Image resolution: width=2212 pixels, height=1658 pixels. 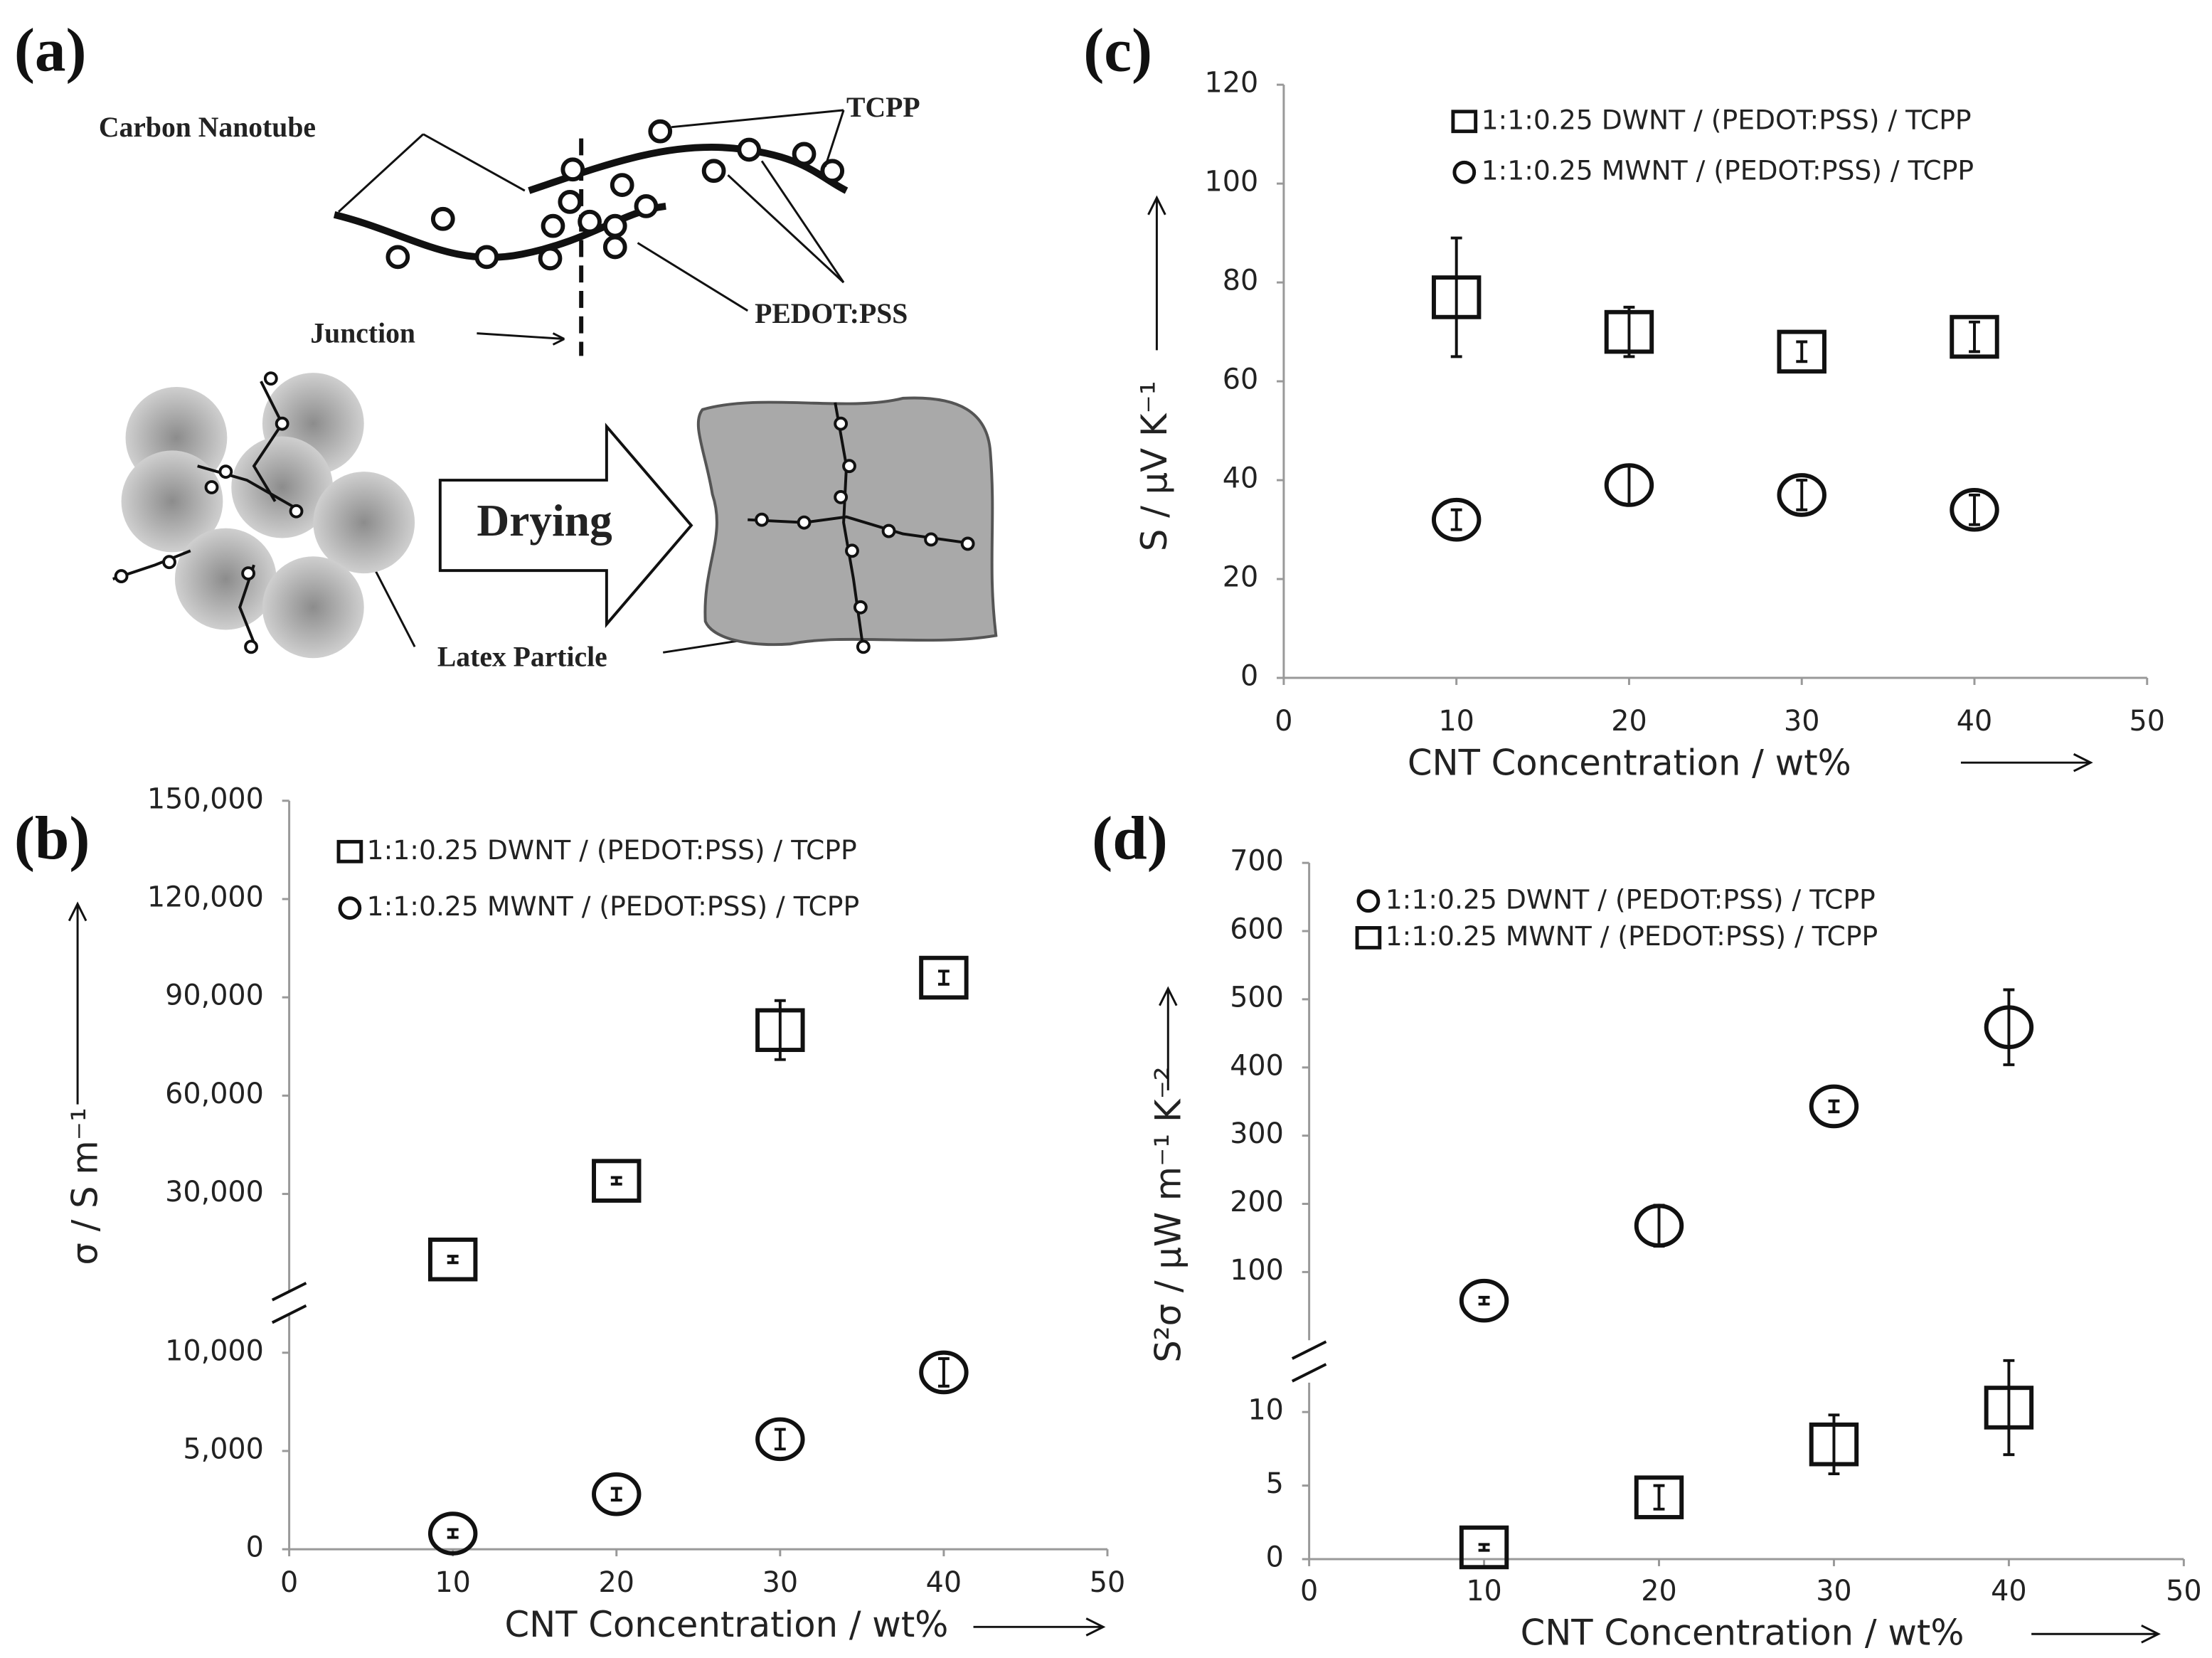 I want to click on y-tick-label: 600, so click(x=1257, y=929).